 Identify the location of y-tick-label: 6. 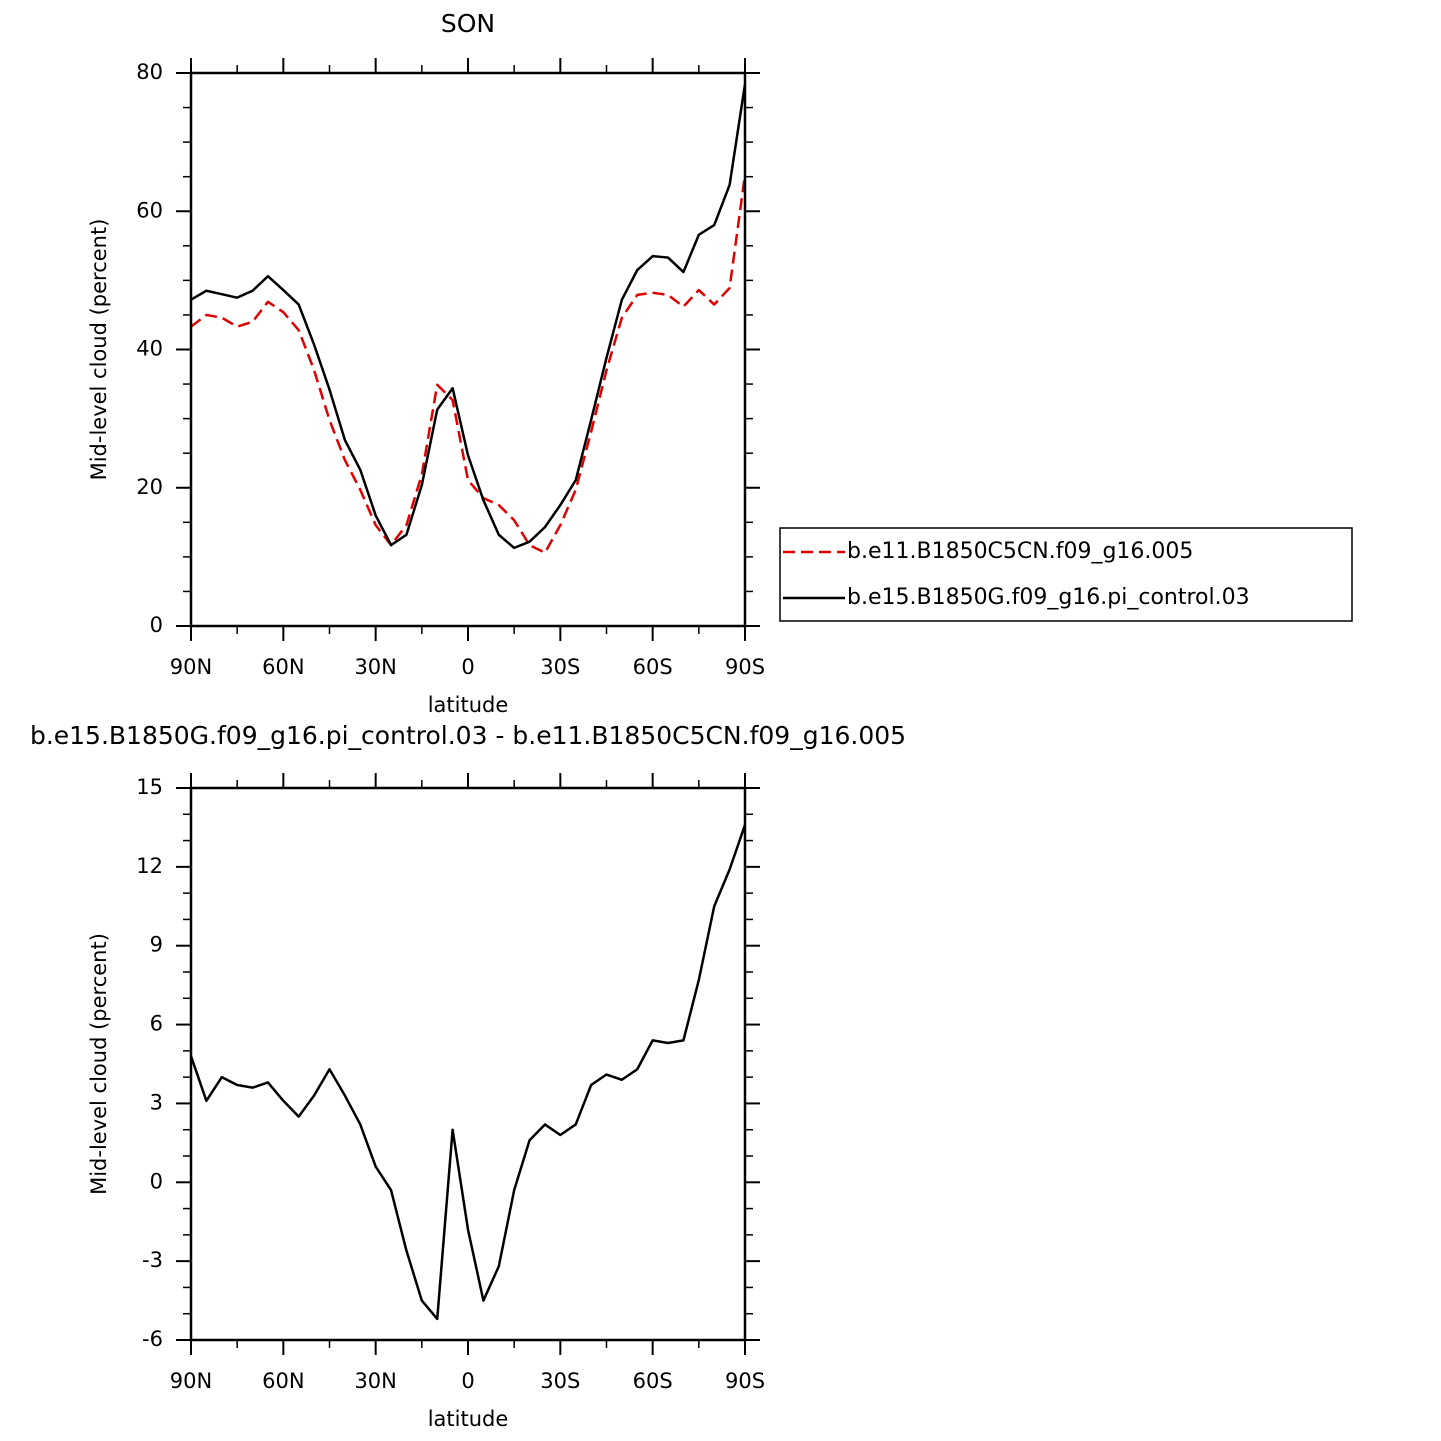
(156, 1024).